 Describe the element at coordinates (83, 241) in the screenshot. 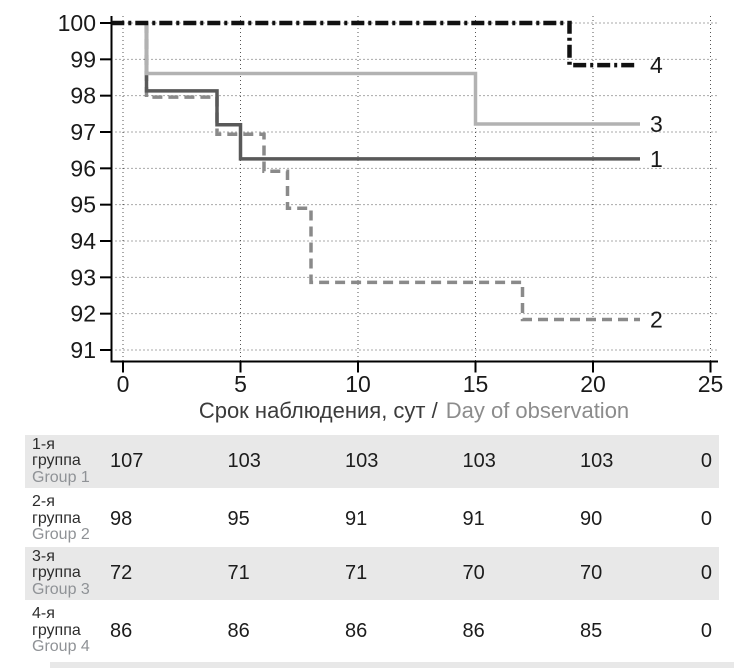

I see `y-tick-label: 94` at that location.